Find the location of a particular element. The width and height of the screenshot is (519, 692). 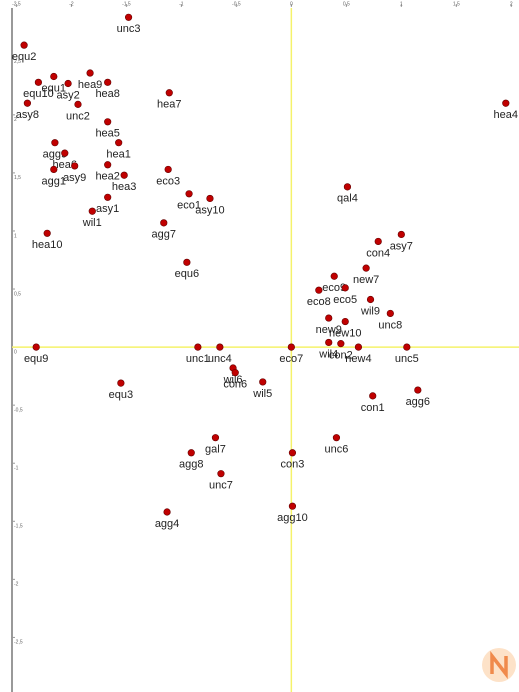

point-label: eco8 is located at coordinates (319, 302).